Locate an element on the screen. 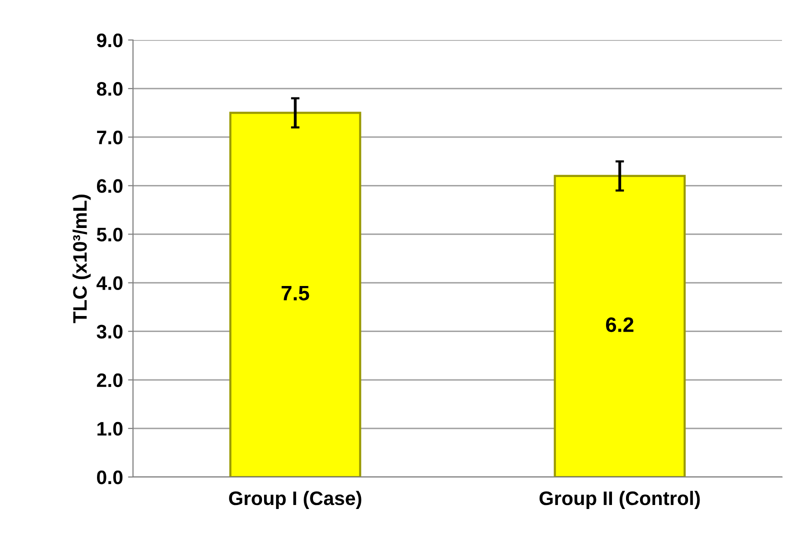  y-tick-label: 6.0 is located at coordinates (109, 186).